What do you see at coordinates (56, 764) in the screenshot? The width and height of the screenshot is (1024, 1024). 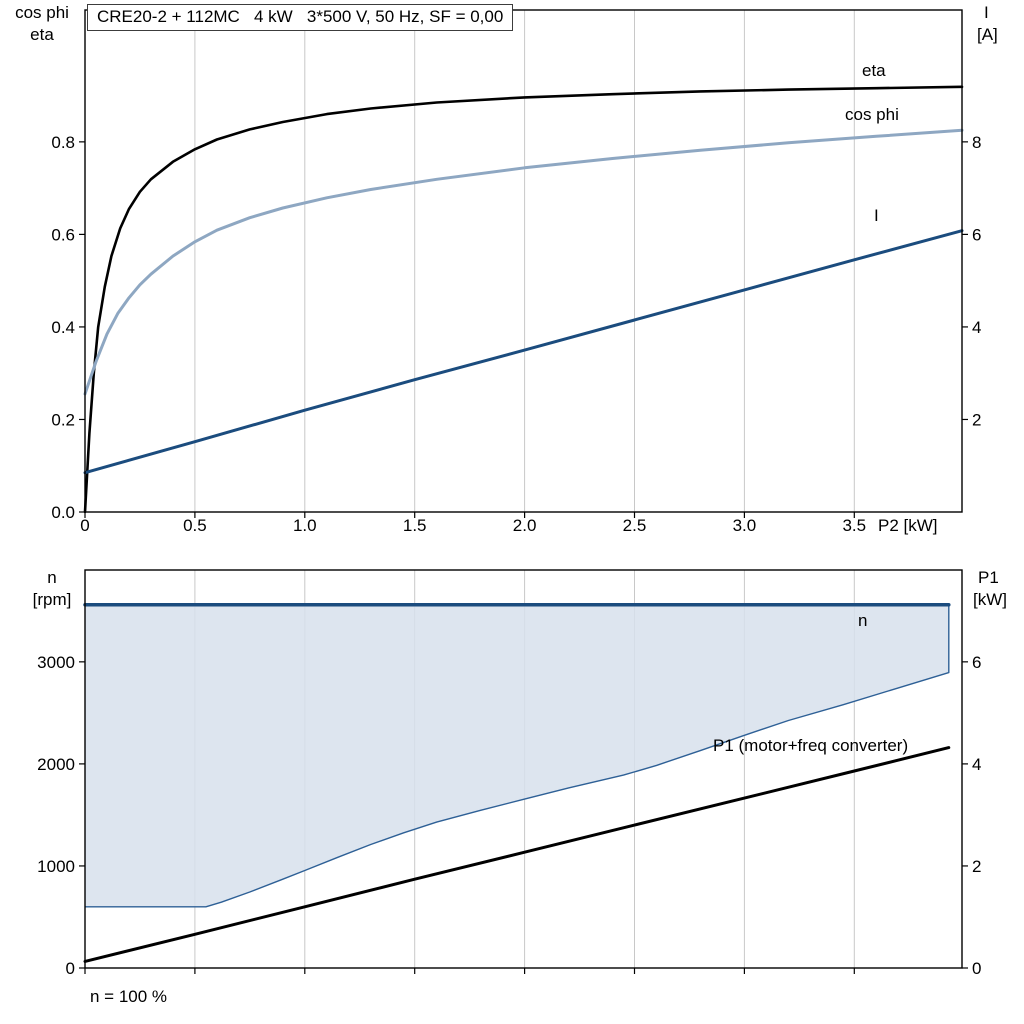 I see `left-tick-label: 2000` at bounding box center [56, 764].